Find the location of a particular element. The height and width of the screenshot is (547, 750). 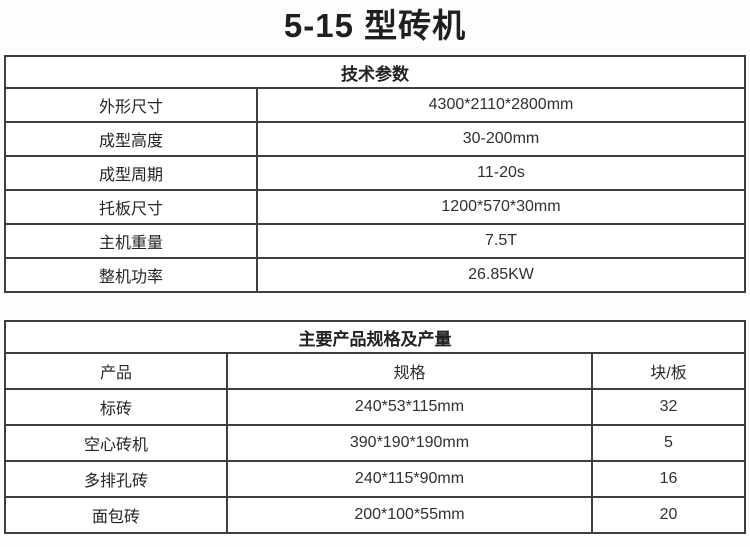

product-table-row: 标砖 240*53*115mm 32 is located at coordinates (375, 407).